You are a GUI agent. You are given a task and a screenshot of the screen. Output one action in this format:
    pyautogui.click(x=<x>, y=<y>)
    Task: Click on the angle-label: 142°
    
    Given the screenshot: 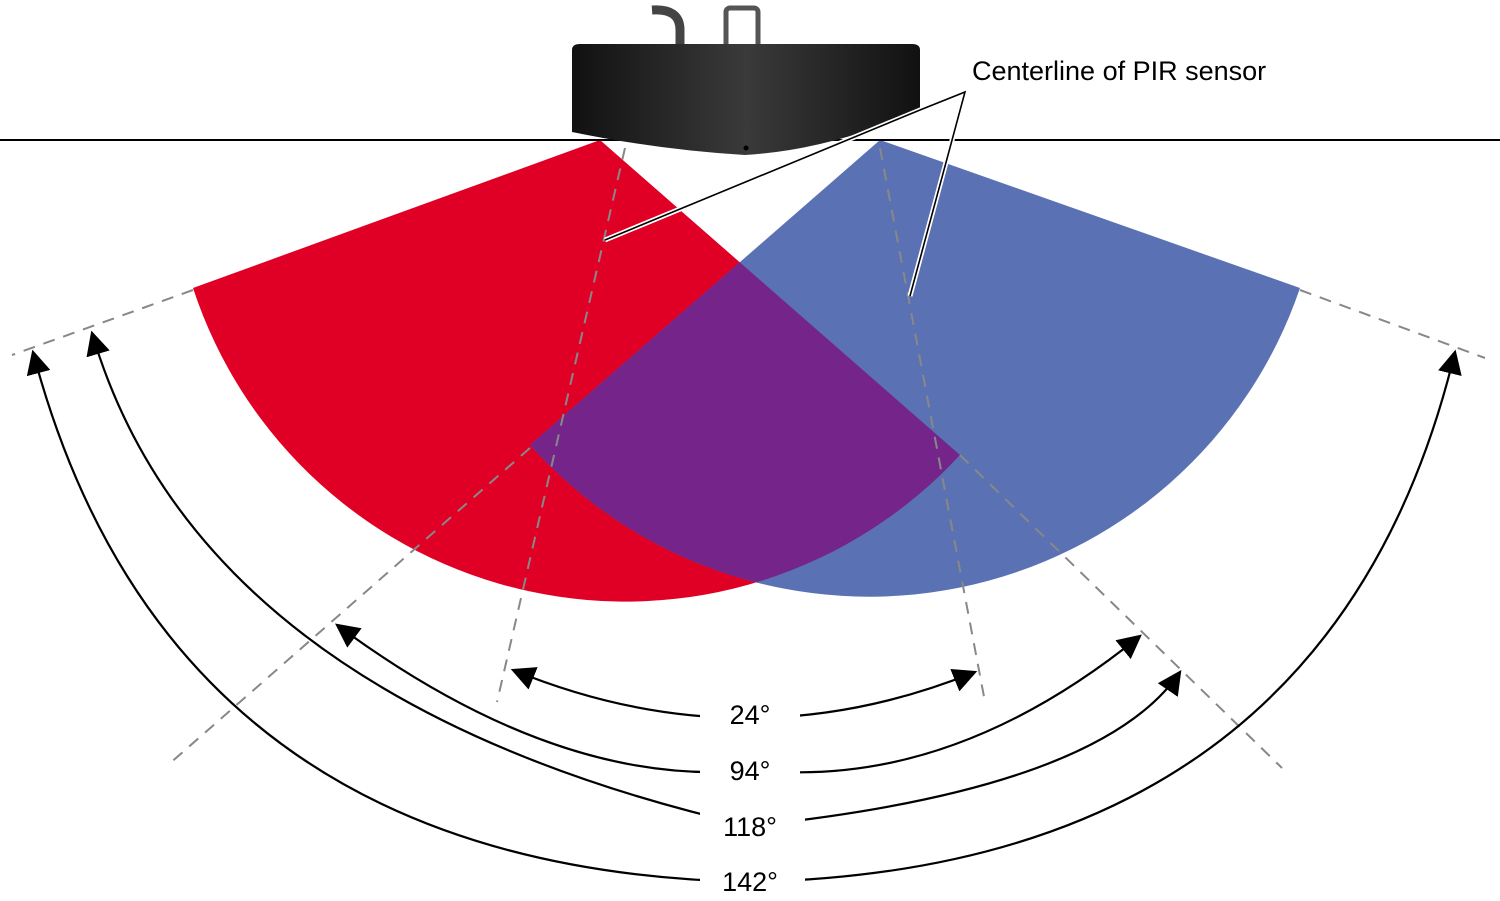 What is the action you would take?
    pyautogui.click(x=750, y=882)
    